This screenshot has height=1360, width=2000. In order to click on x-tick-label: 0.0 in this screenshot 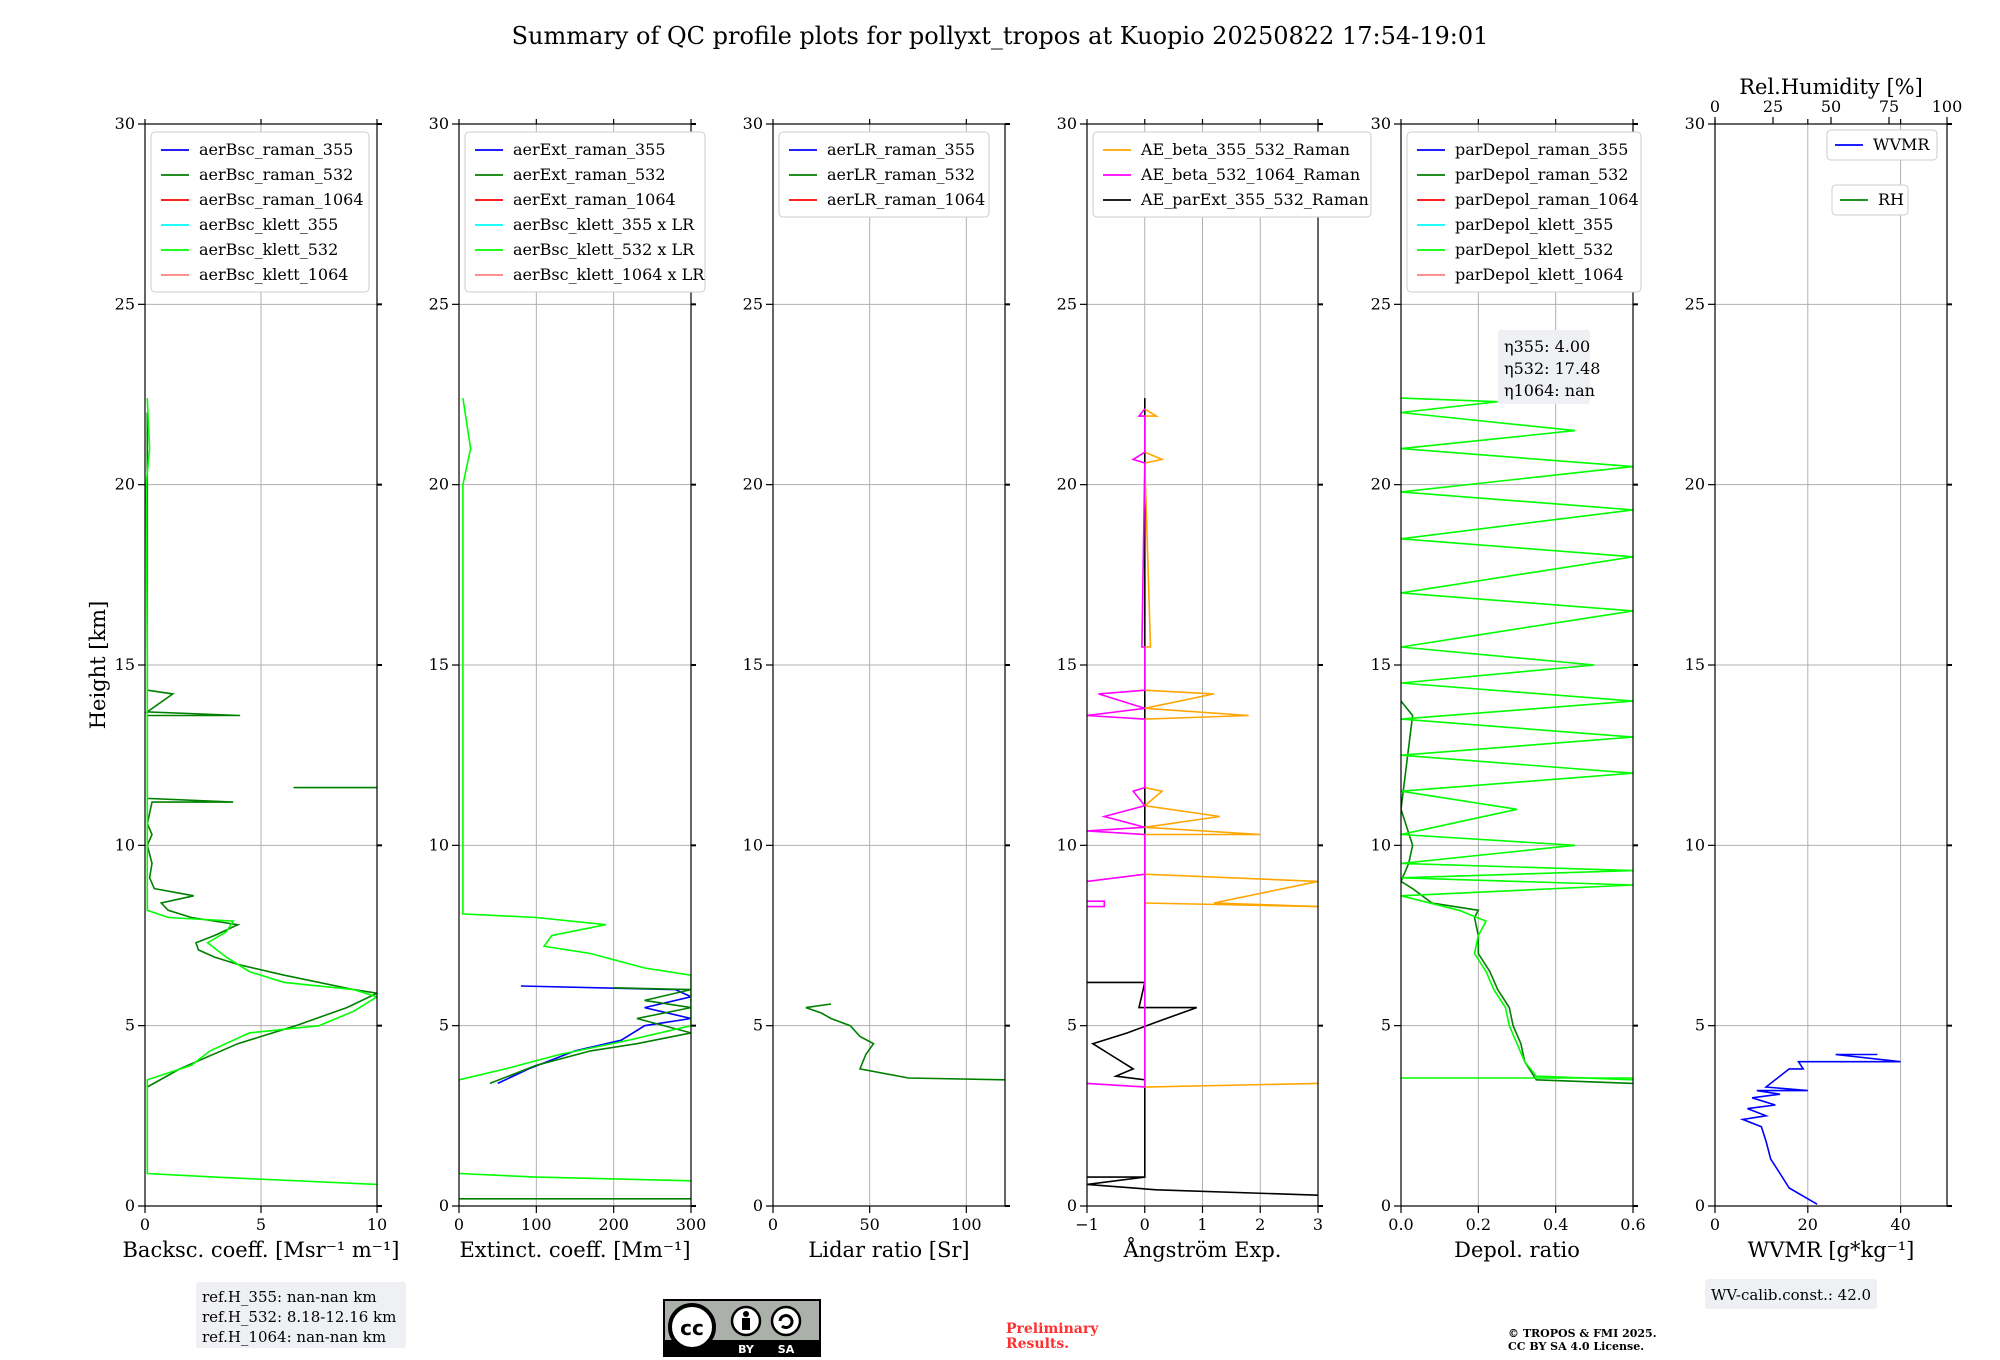, I will do `click(1400, 1224)`.